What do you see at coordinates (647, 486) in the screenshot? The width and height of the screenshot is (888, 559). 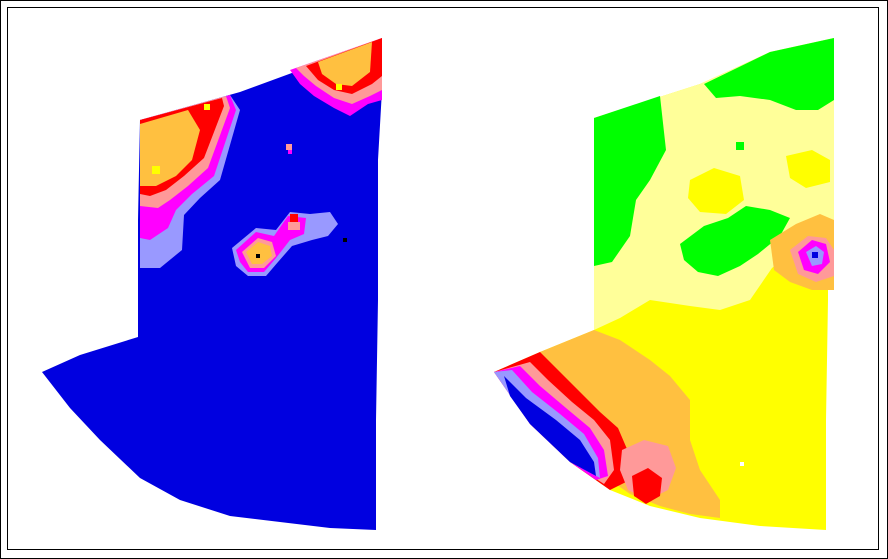 I see `right-map-bottom-red` at bounding box center [647, 486].